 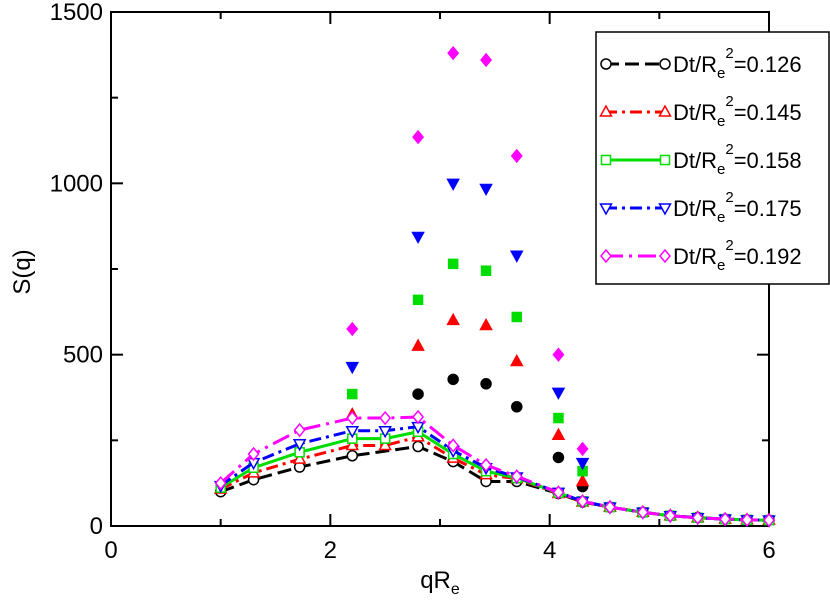 I want to click on legend-label: Dt/Re2=0.126, so click(x=737, y=63).